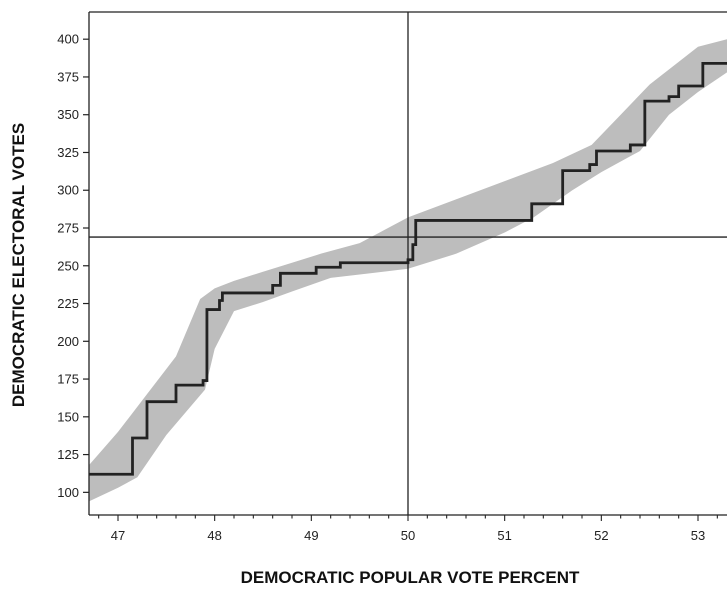 Image resolution: width=727 pixels, height=589 pixels. What do you see at coordinates (68, 341) in the screenshot?
I see `y-tick-label: 200` at bounding box center [68, 341].